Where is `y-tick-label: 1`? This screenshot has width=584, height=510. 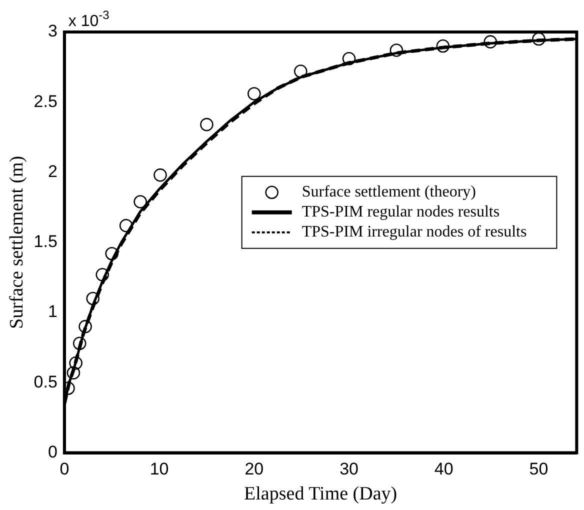
y-tick-label: 1 is located at coordinates (53, 312).